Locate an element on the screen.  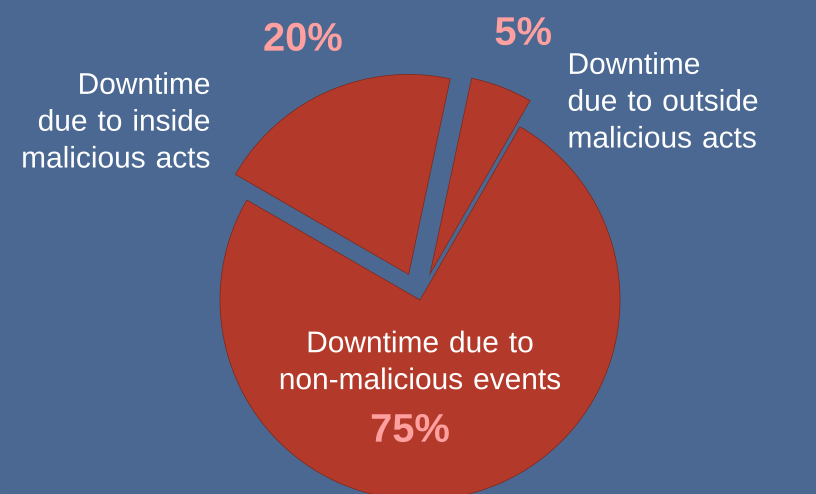
data-label: 75% is located at coordinates (410, 428).